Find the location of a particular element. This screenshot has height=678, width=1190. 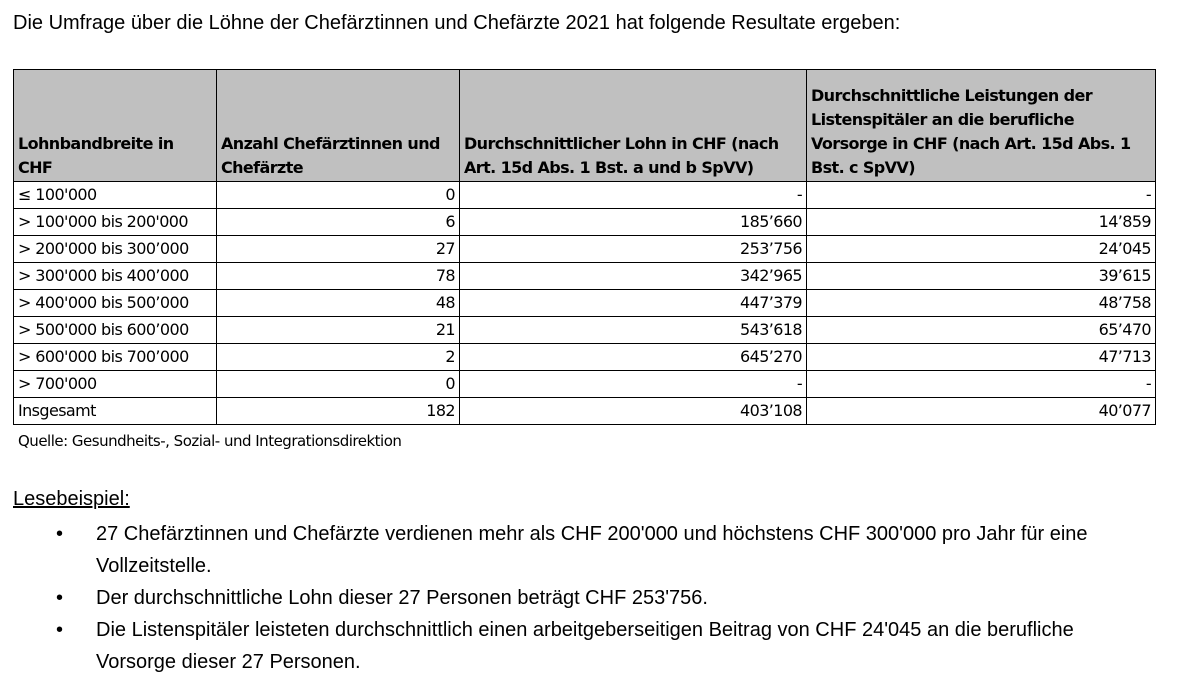

count-cell: 78 is located at coordinates (338, 276).